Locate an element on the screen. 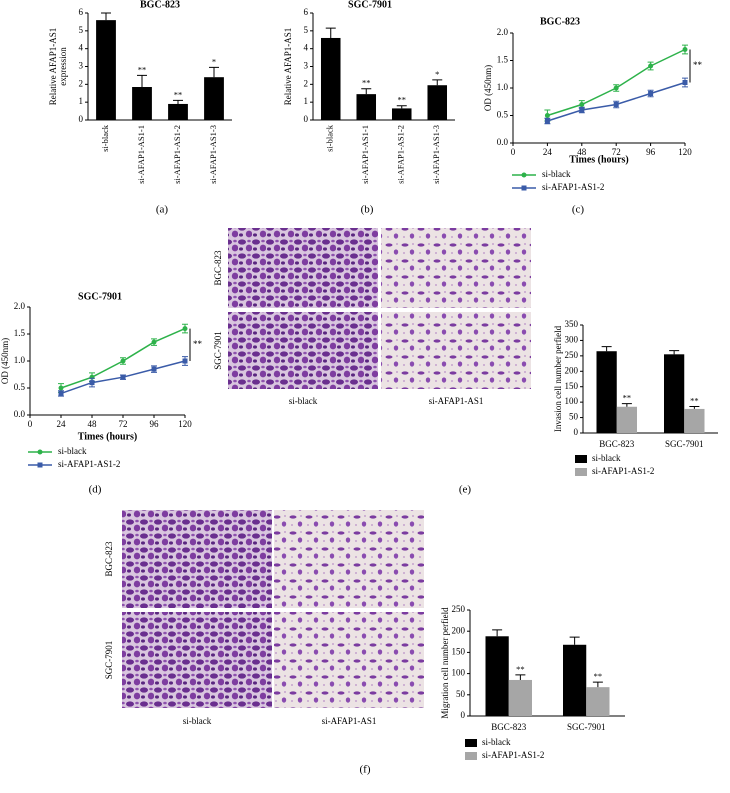 Image resolution: width=730 pixels, height=793 pixels. panel-label: (a) is located at coordinates (162, 210).